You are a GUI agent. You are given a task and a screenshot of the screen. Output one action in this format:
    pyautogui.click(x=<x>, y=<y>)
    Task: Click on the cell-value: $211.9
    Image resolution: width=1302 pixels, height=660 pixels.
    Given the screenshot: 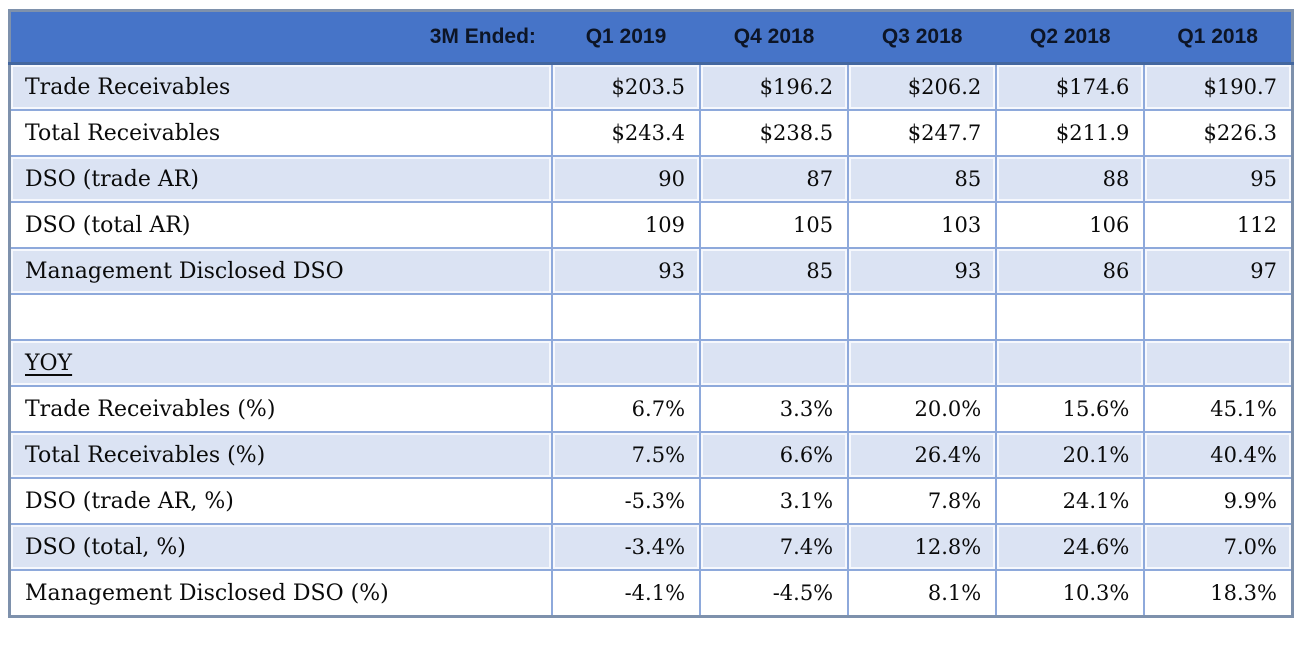 What is the action you would take?
    pyautogui.click(x=1070, y=133)
    